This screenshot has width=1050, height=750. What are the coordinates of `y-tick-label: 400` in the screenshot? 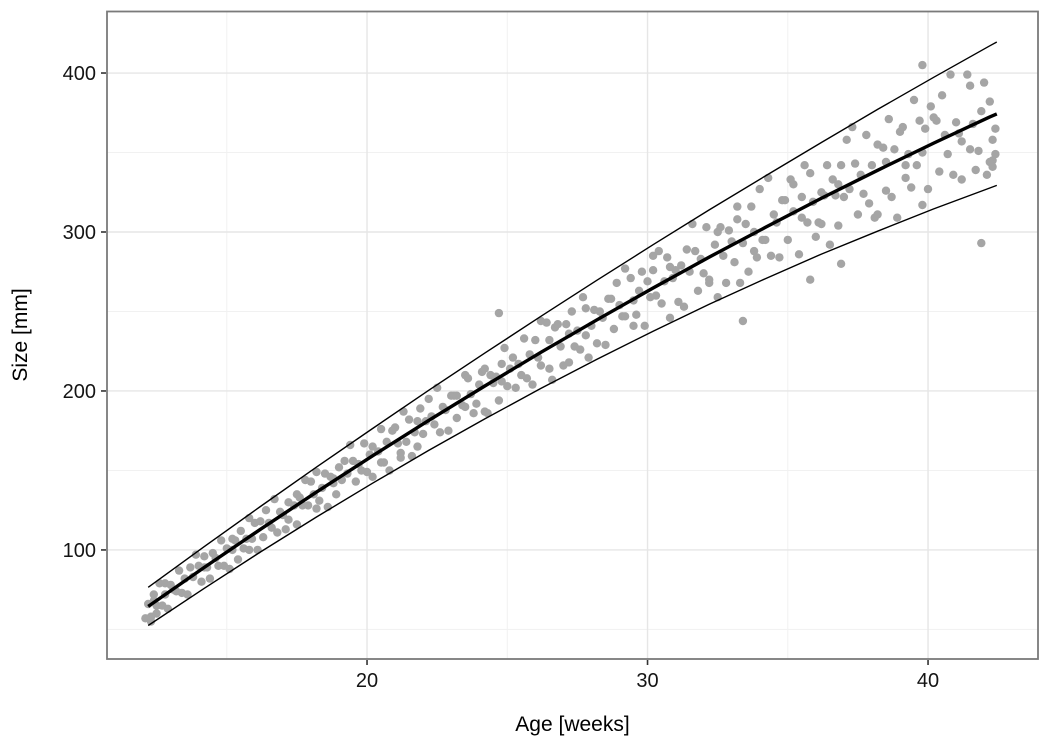 It's located at (79, 74).